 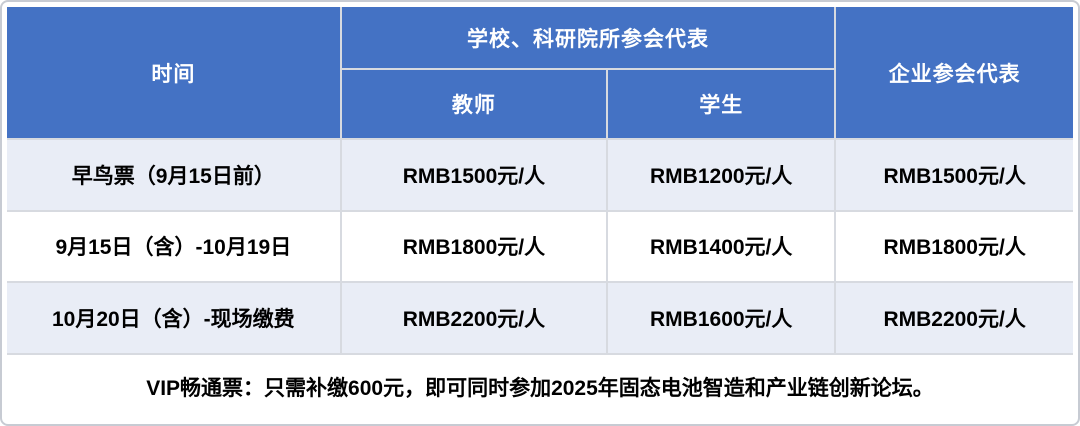 What do you see at coordinates (721, 104) in the screenshot?
I see `column-header-student: 学生` at bounding box center [721, 104].